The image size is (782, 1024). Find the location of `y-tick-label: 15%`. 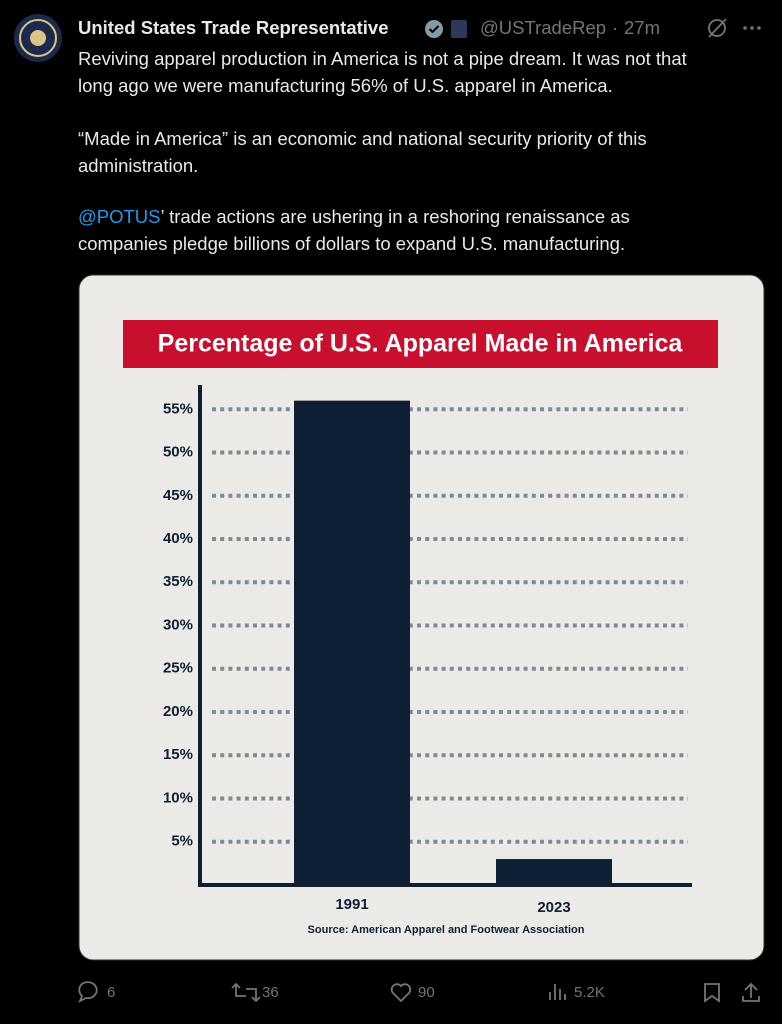

y-tick-label: 15% is located at coordinates (178, 754).